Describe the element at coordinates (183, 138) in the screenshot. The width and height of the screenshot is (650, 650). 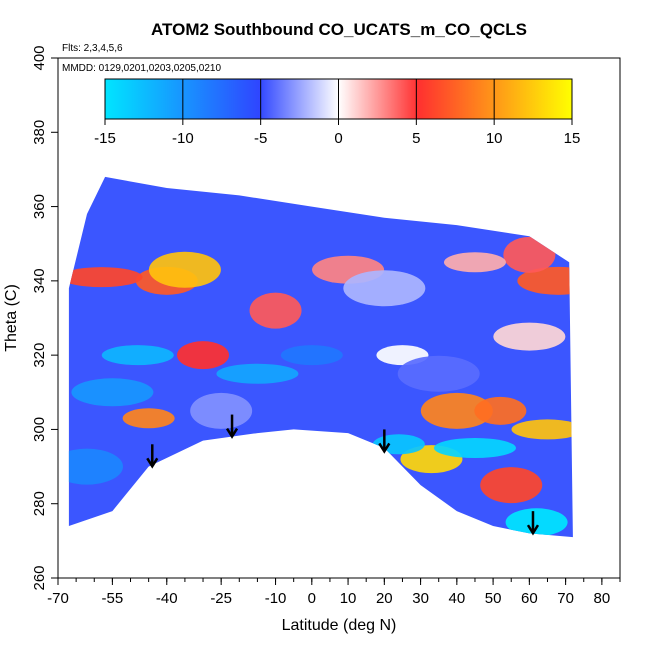
I see `colorbar-tick-label: -10` at that location.